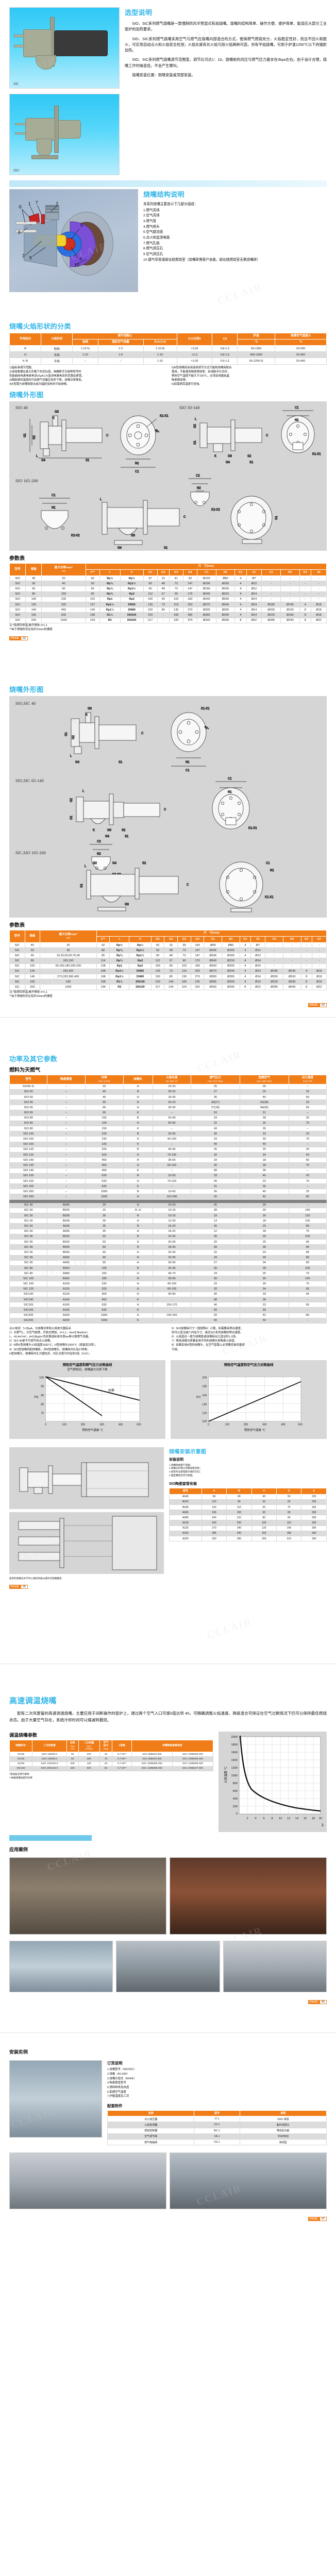 This screenshot has width=336, height=2576. Describe the element at coordinates (168, 1118) in the screenshot. I see `table-row: SIO 80–150 R 20-40 24 28 20` at that location.